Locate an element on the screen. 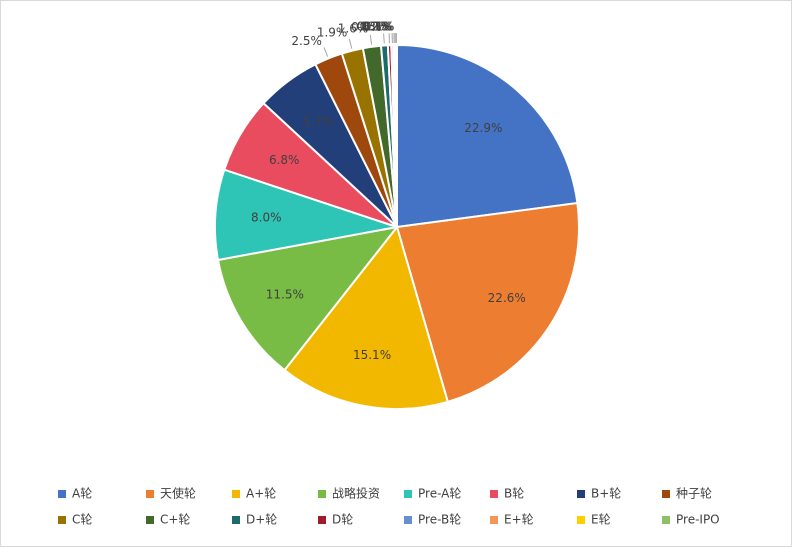  data-label: 2.5% is located at coordinates (306, 41).